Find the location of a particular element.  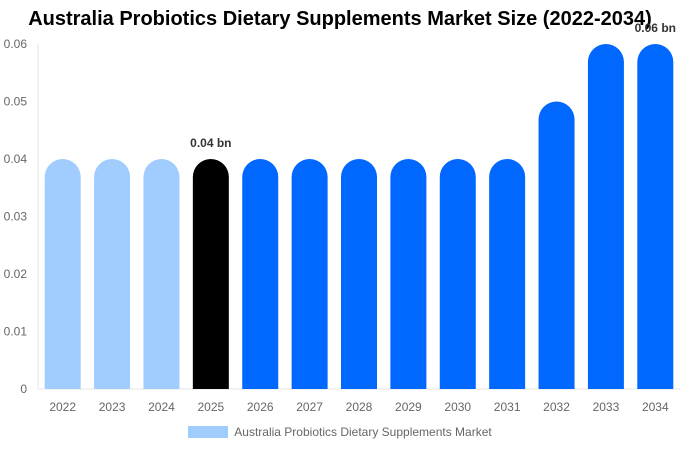

bar-2024 is located at coordinates (161, 274).